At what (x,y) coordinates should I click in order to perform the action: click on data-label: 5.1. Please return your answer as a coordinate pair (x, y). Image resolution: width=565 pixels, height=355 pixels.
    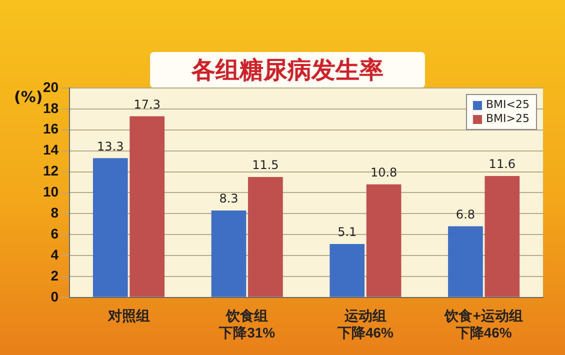
    Looking at the image, I should click on (347, 232).